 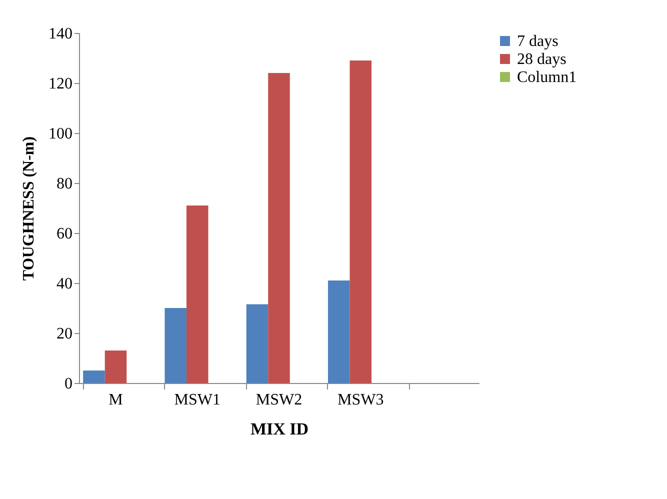 I want to click on y-tick-label: 20, so click(x=64, y=334).